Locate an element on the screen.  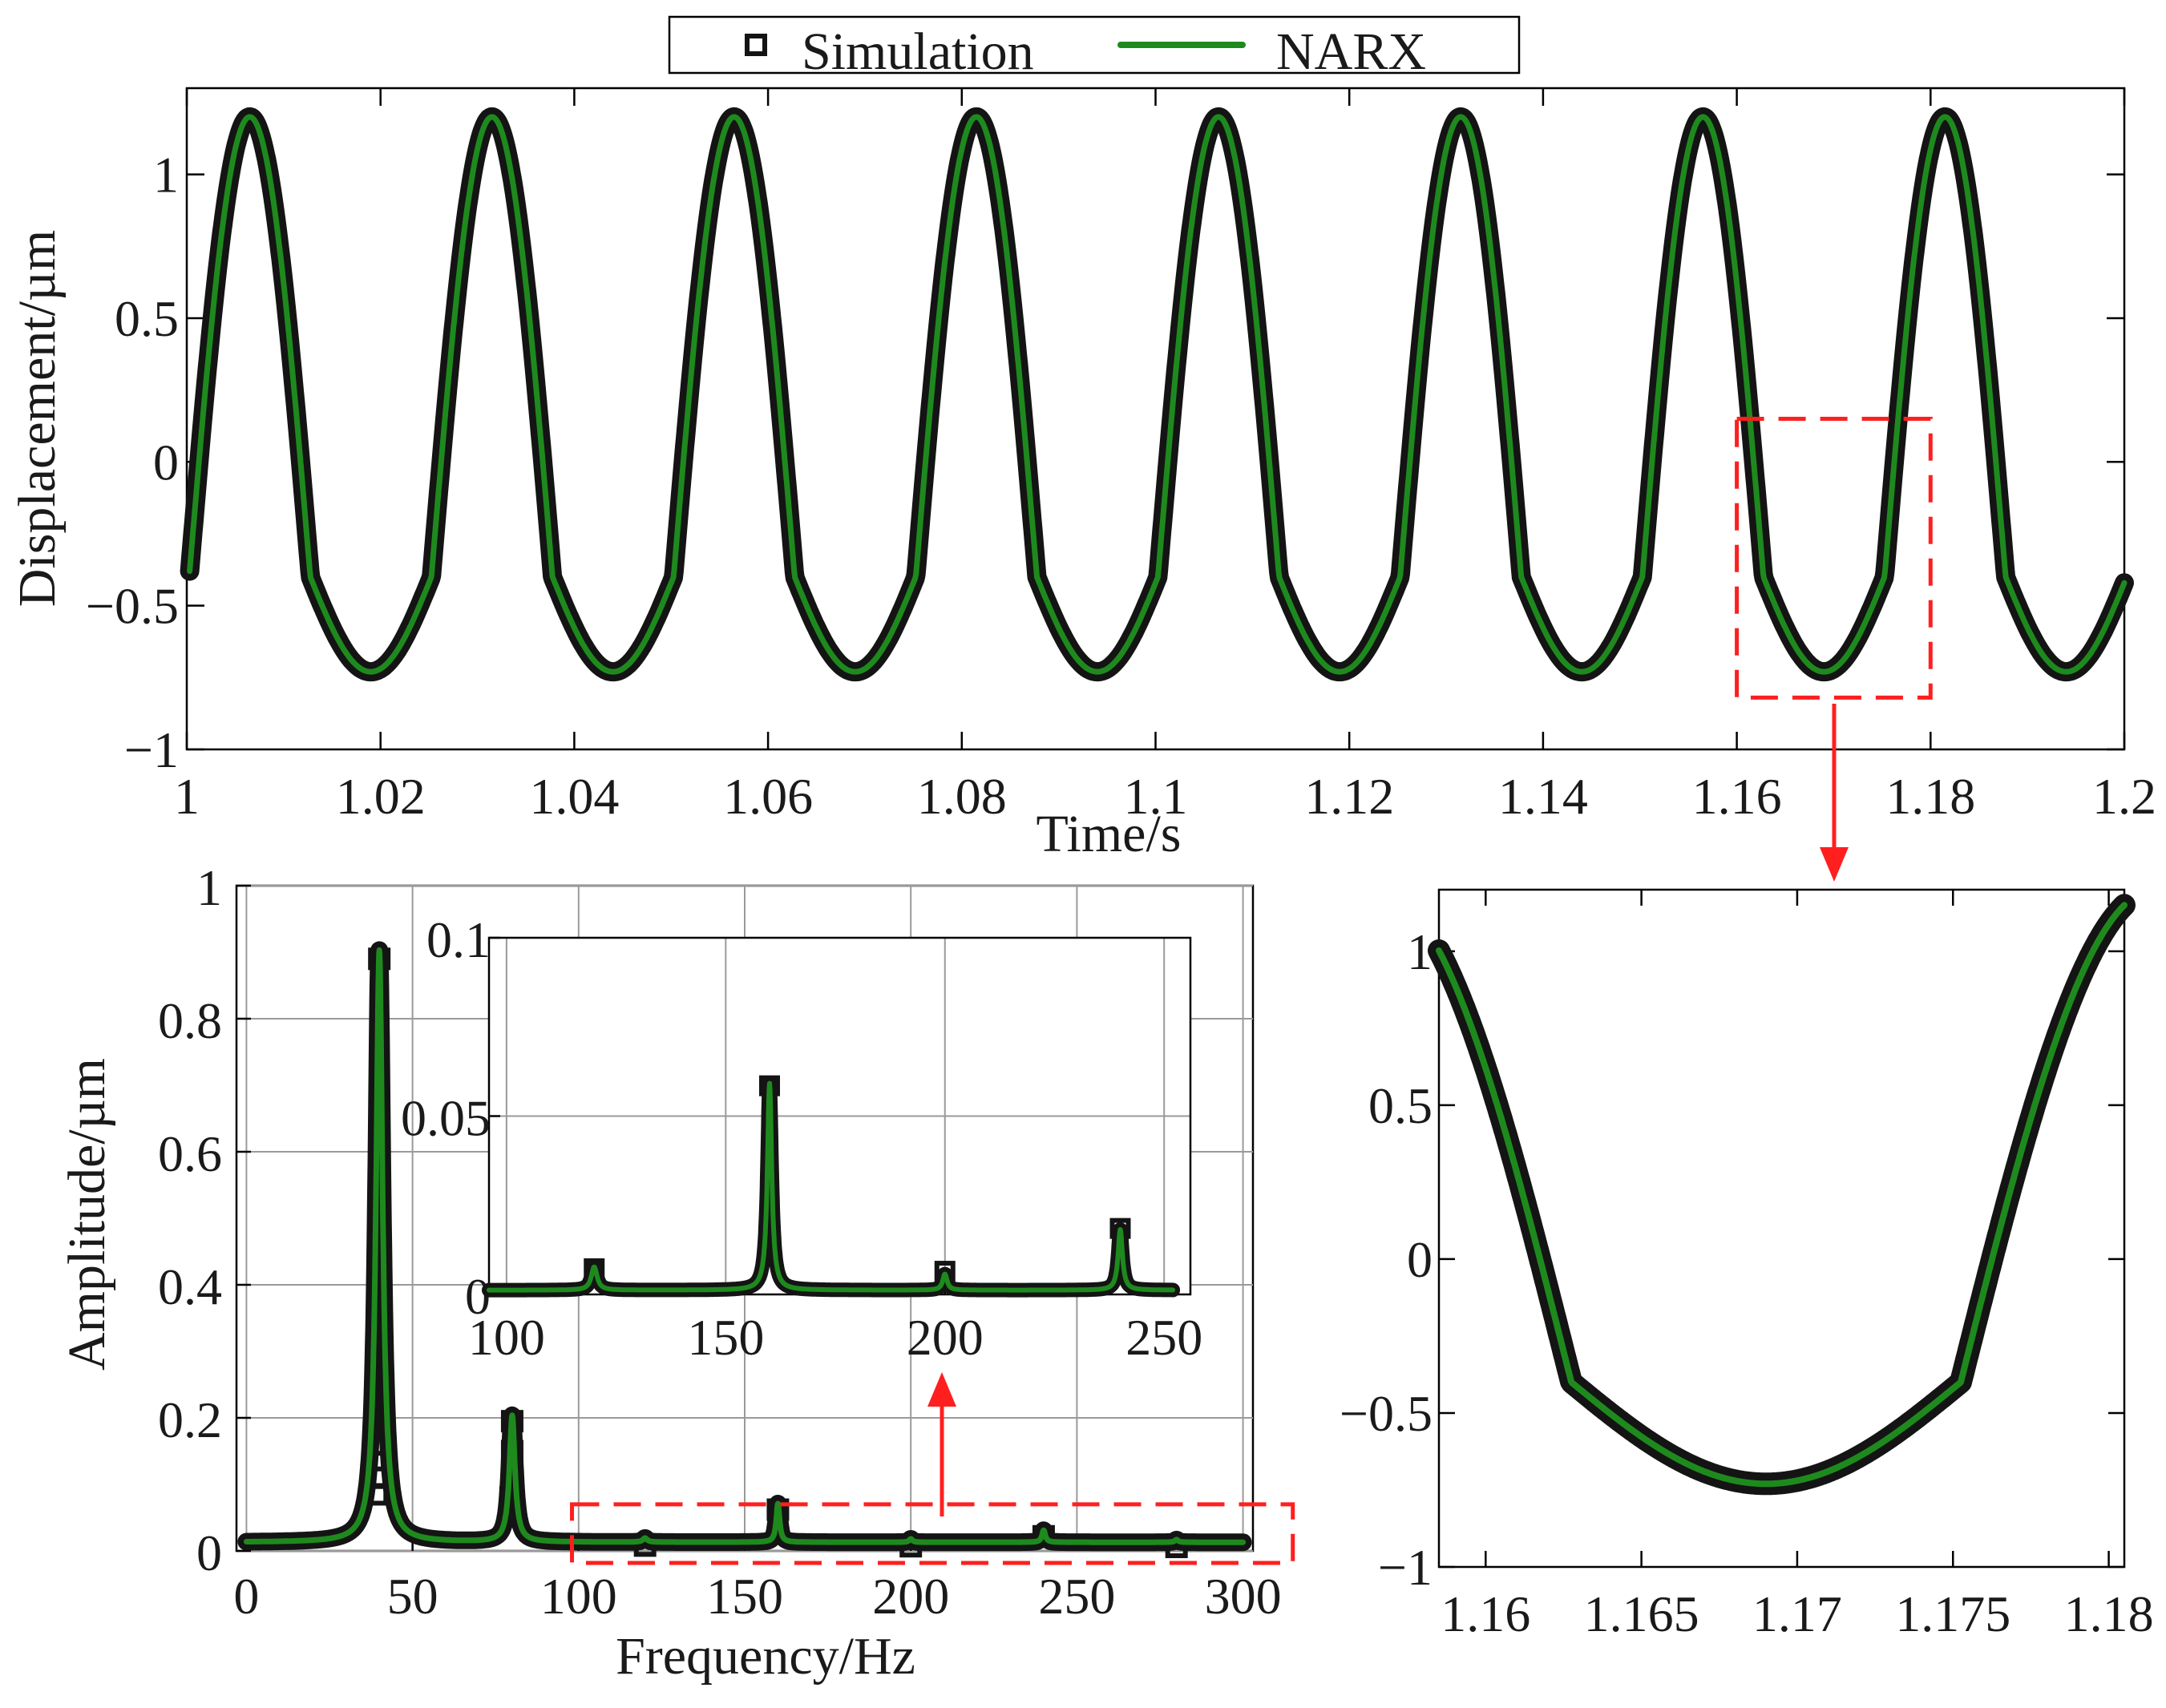
spectrum-xtick-label: 100 is located at coordinates (578, 1596).